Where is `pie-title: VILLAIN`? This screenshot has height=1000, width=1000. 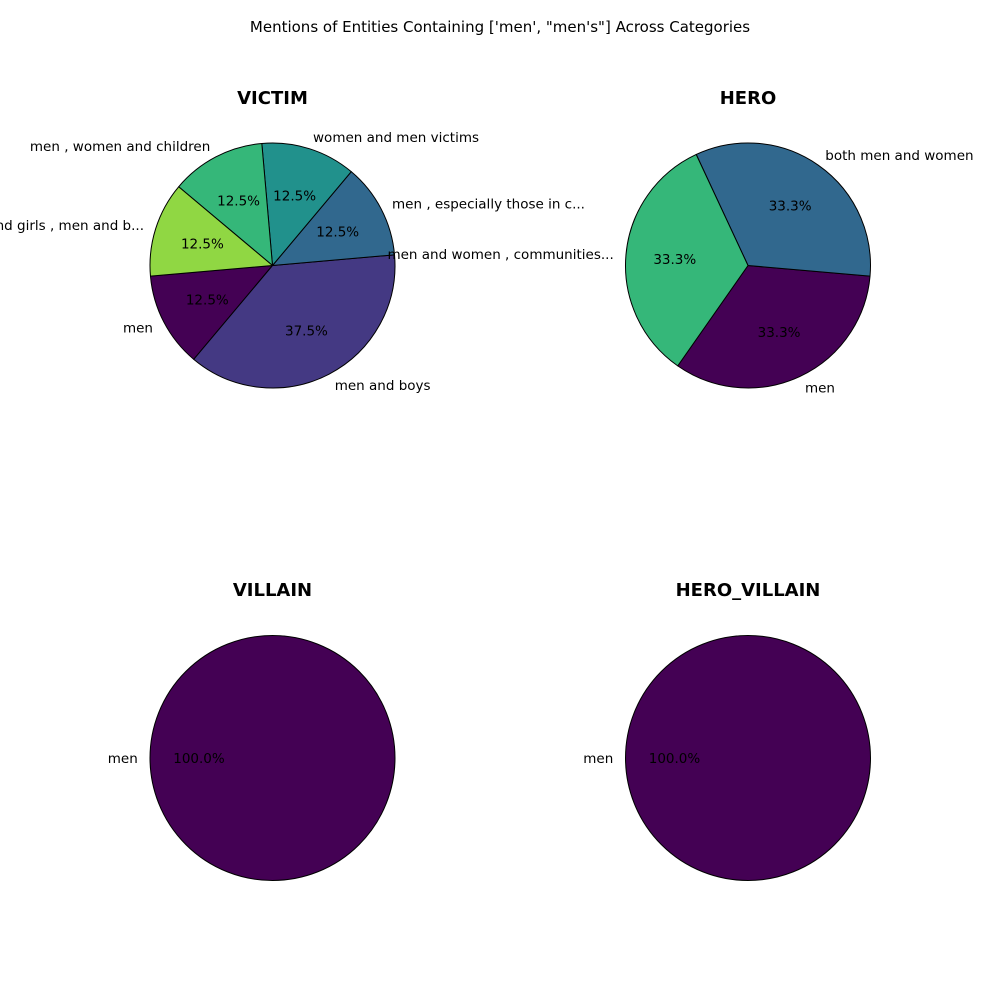
pie-title: VILLAIN is located at coordinates (272, 590).